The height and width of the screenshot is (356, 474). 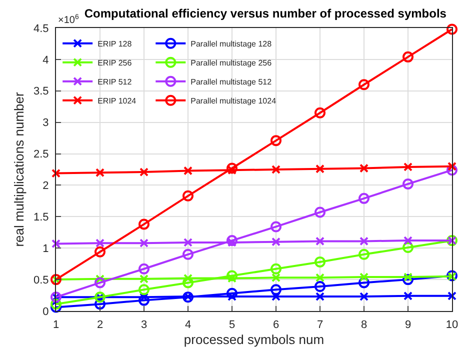 I want to click on x-tick-label: 8, so click(x=364, y=325).